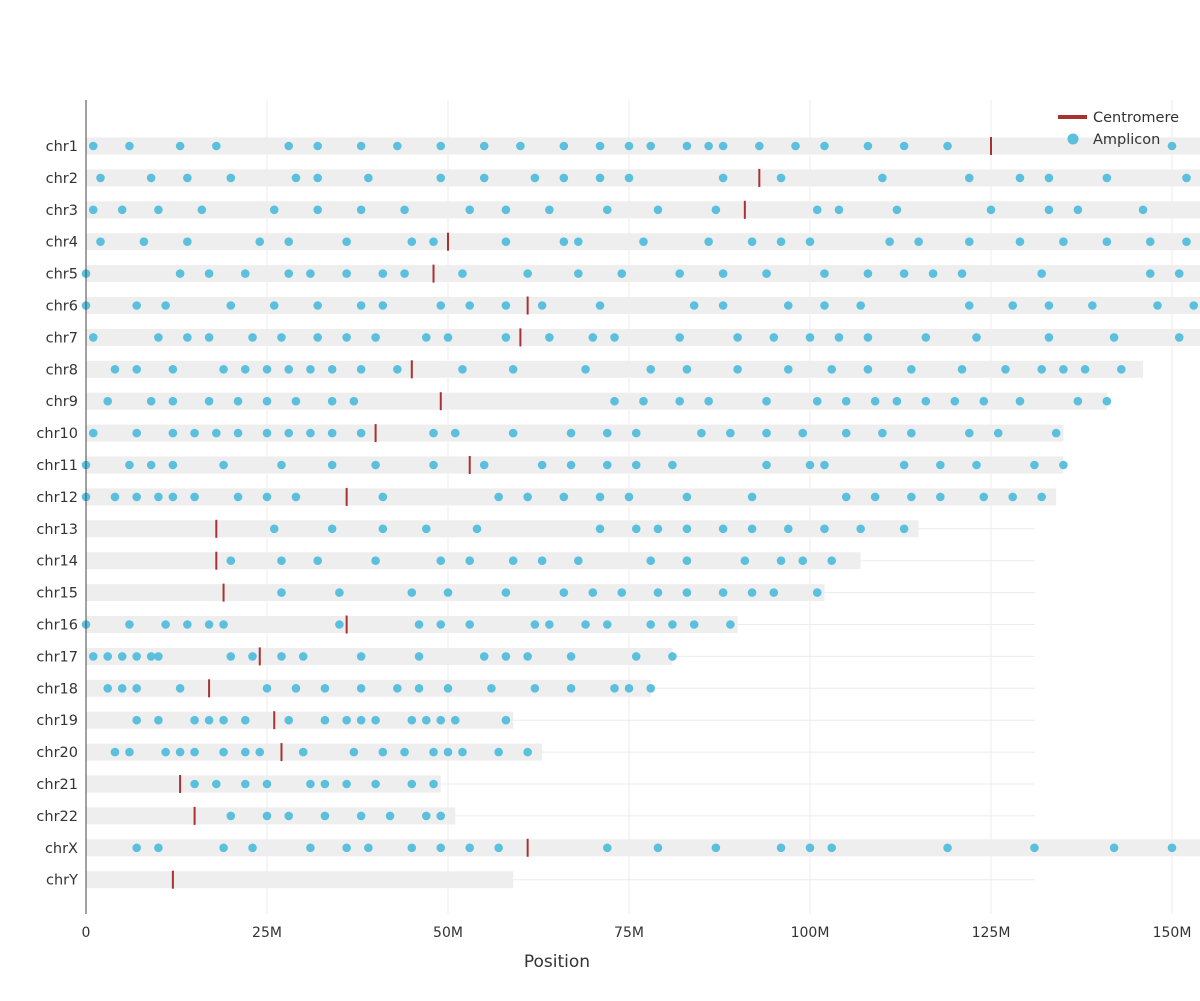 This screenshot has height=1001, width=1200. Describe the element at coordinates (57, 689) in the screenshot. I see `chromosome-label: chr18` at that location.